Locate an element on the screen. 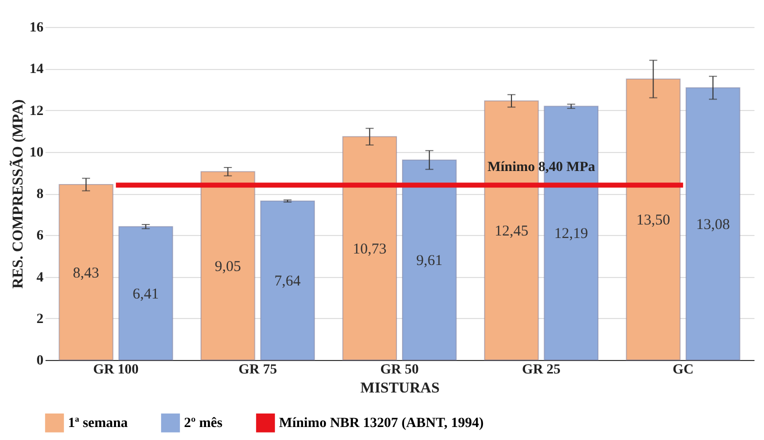  y-tick-label: 12 is located at coordinates (37, 111).